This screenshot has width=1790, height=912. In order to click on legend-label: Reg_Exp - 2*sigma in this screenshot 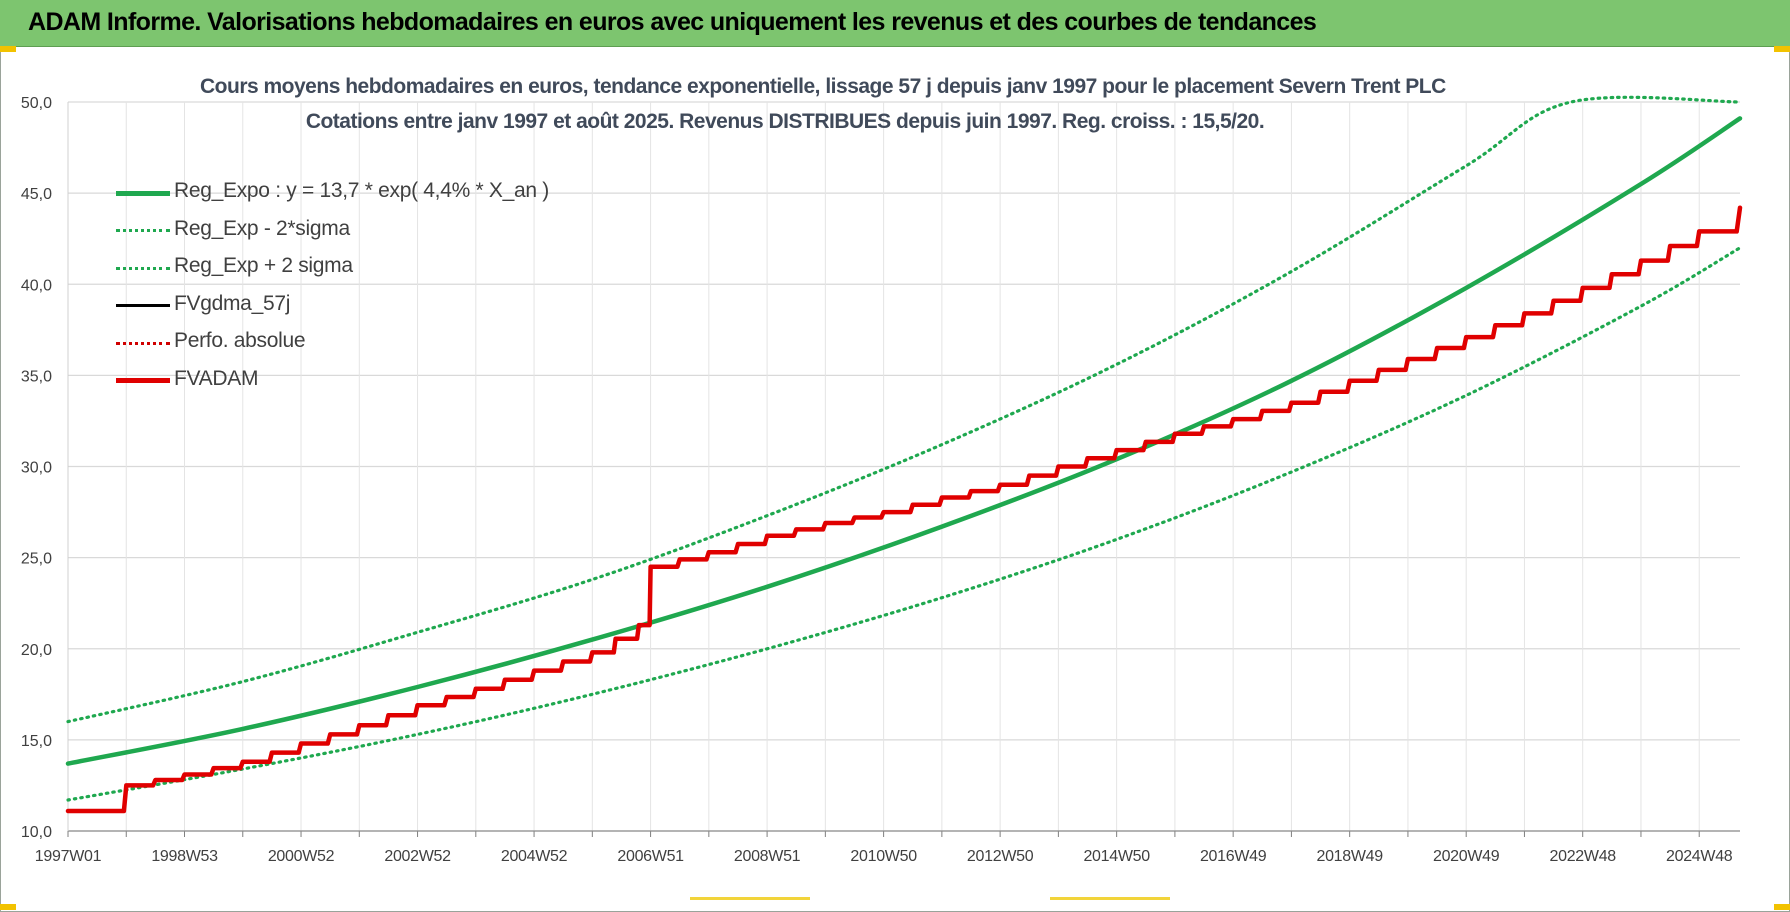, I will do `click(262, 228)`.